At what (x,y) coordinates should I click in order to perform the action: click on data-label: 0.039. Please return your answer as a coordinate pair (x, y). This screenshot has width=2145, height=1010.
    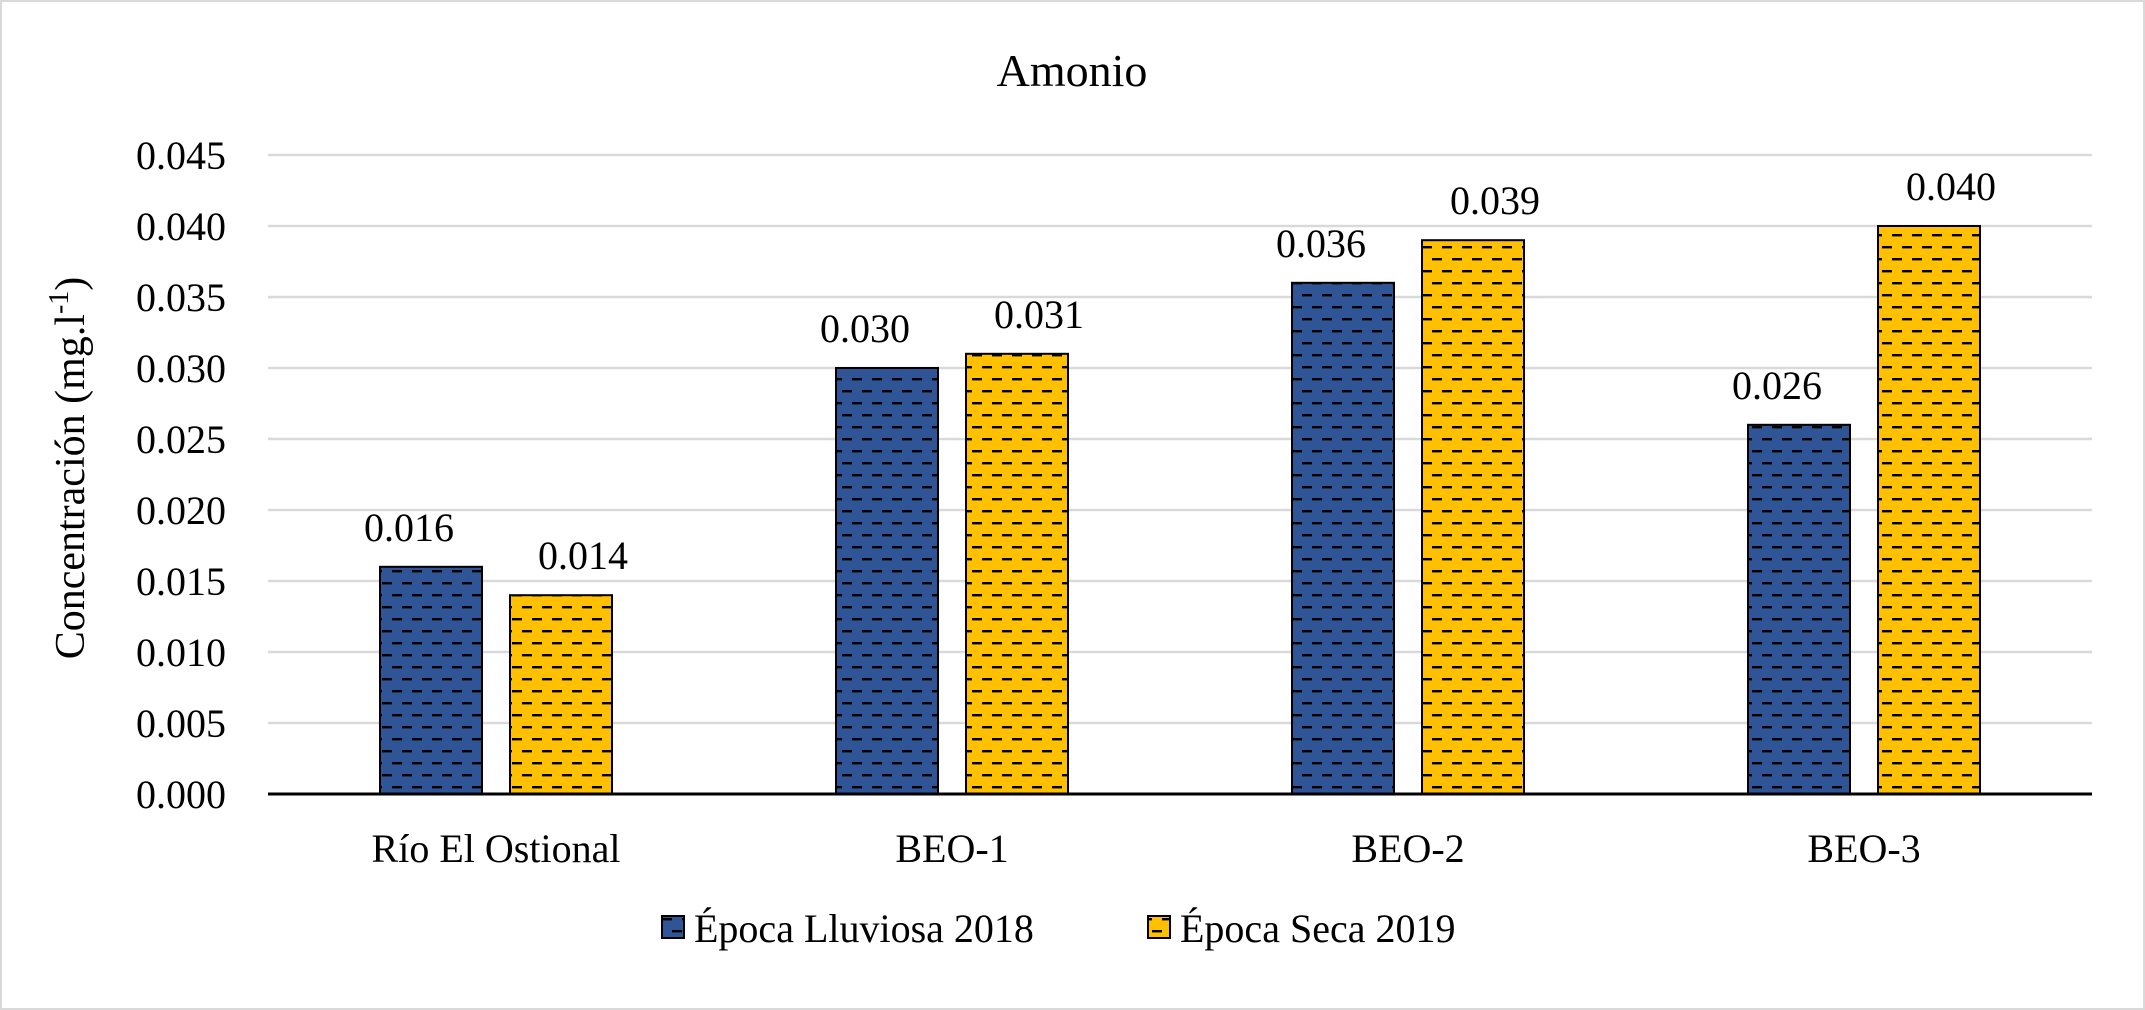
    Looking at the image, I should click on (1495, 200).